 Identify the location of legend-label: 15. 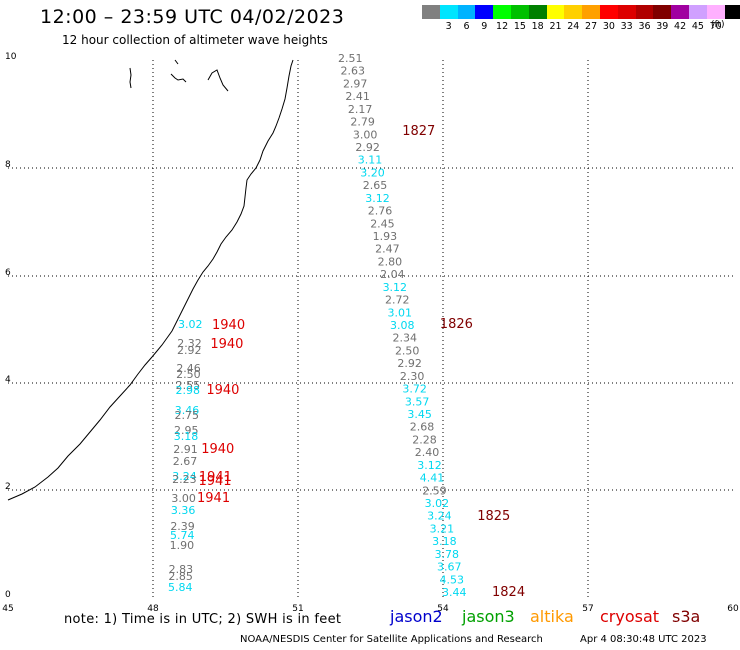
(519, 26).